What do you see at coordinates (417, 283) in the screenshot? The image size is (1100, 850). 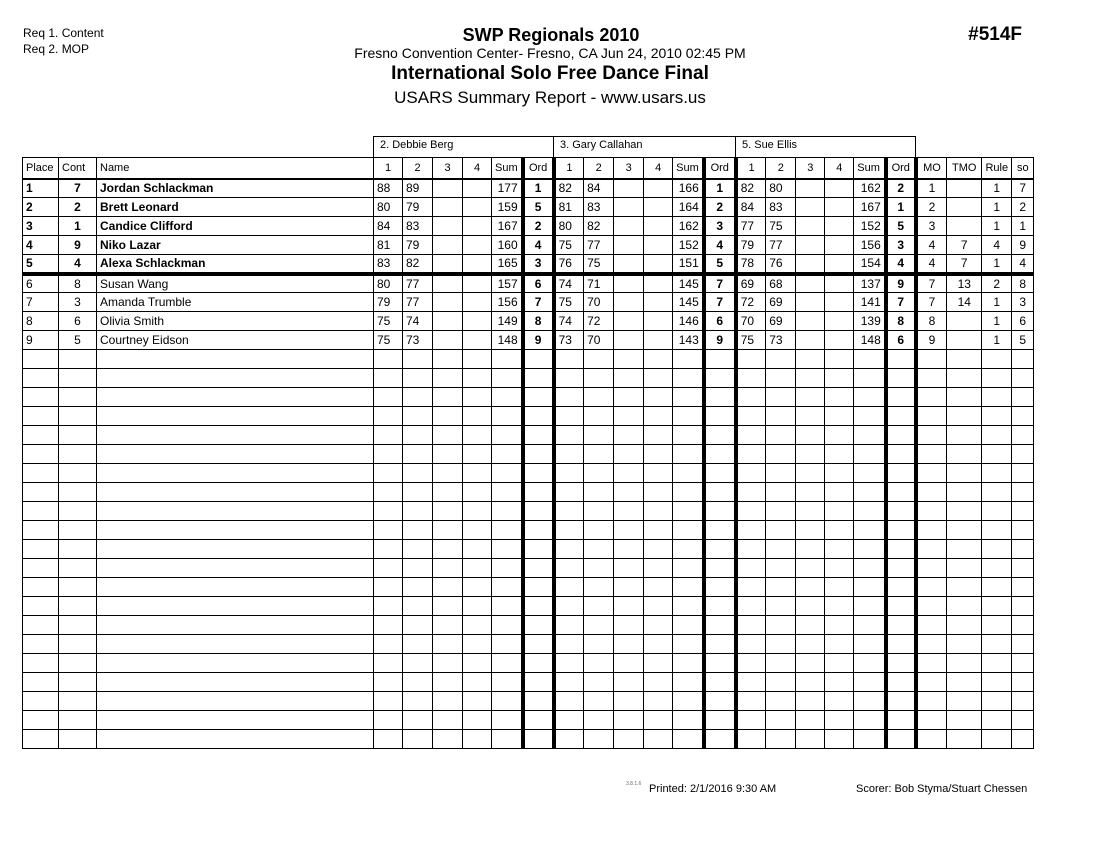 I see `score-cell: 77` at bounding box center [417, 283].